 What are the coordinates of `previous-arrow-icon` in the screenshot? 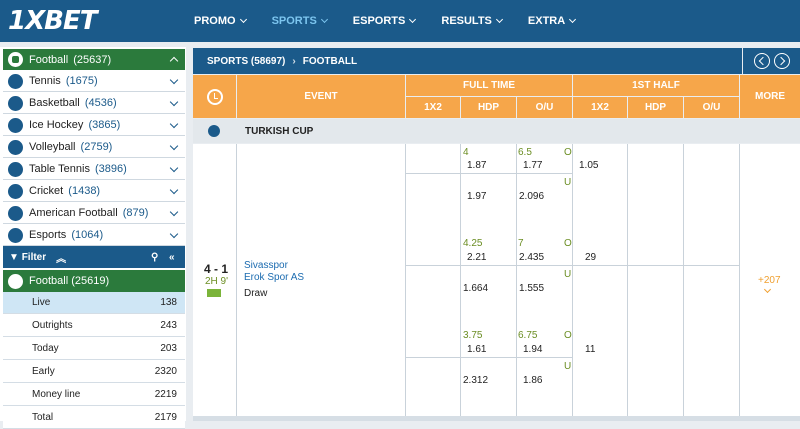 It's located at (762, 61).